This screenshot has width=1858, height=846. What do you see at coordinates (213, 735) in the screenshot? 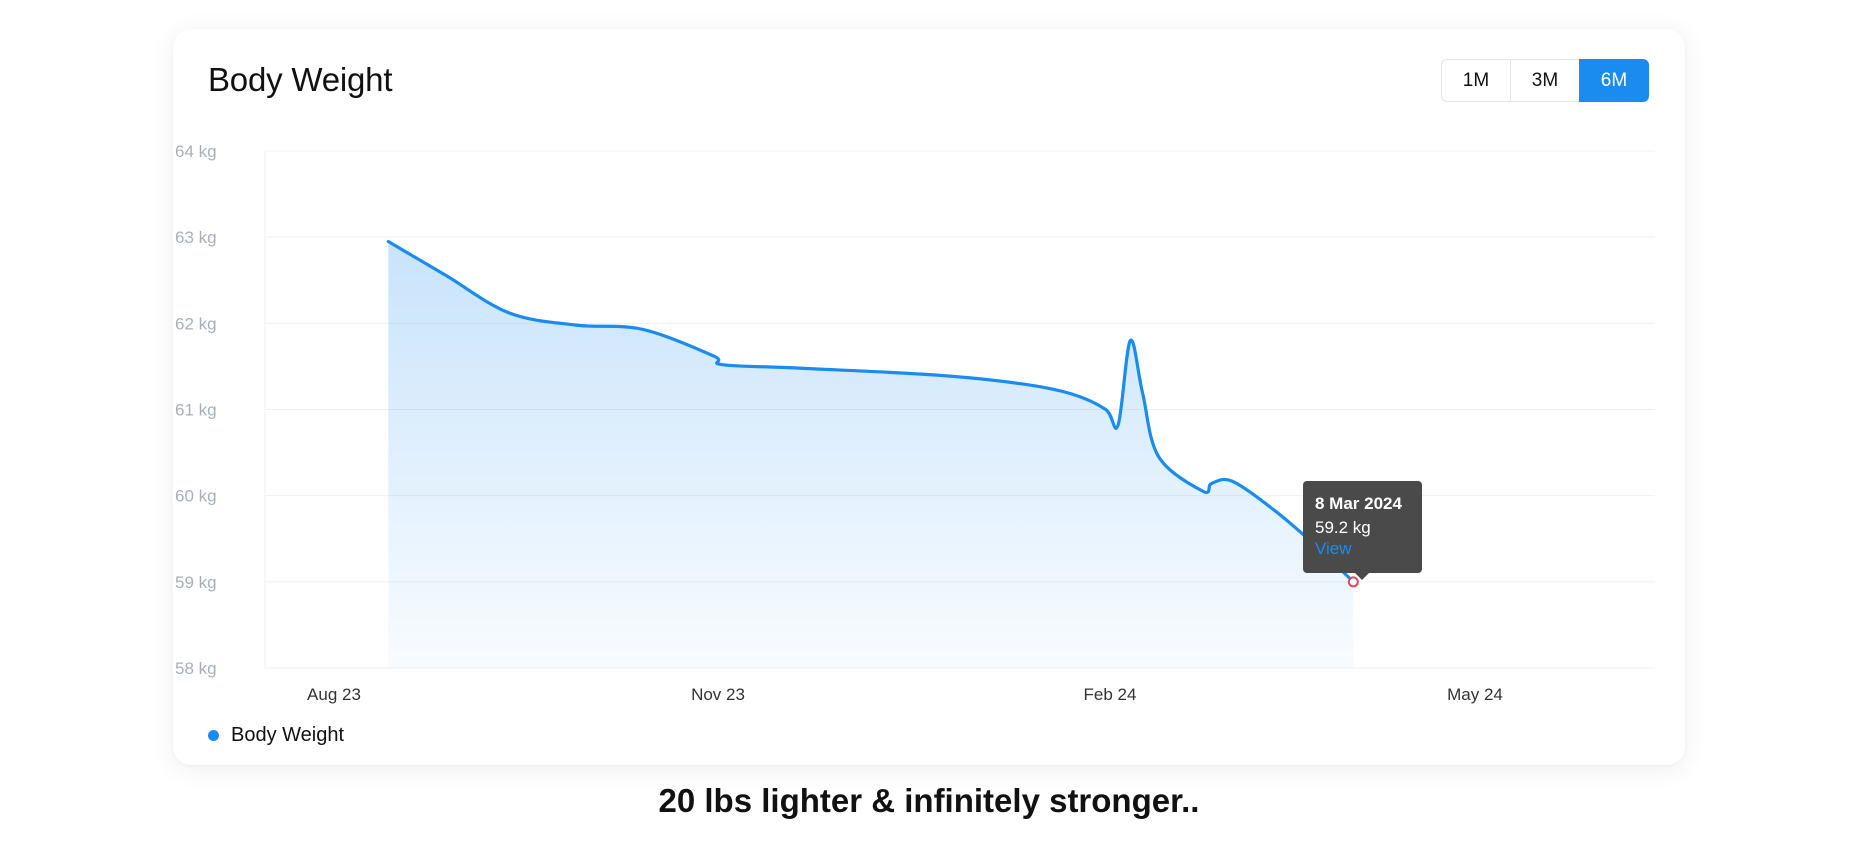
I see `legend-marker` at bounding box center [213, 735].